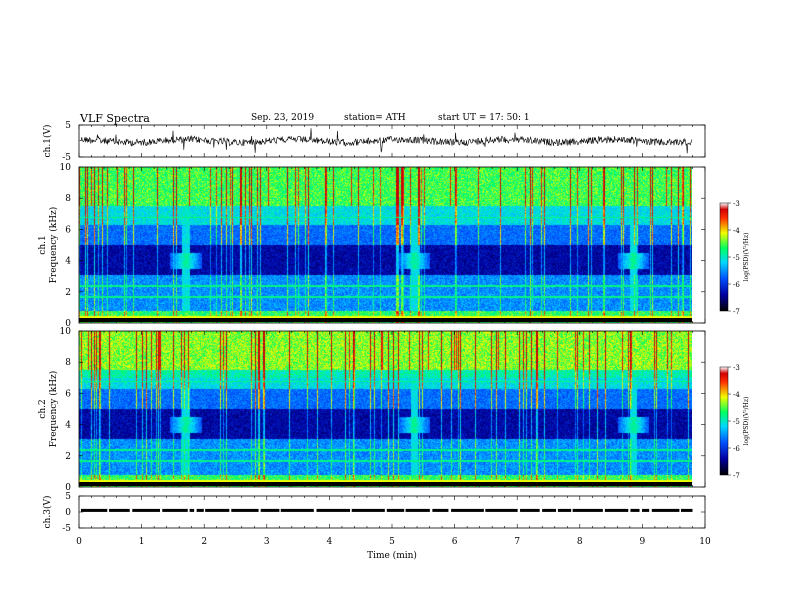 The width and height of the screenshot is (792, 612). What do you see at coordinates (705, 542) in the screenshot?
I see `x-tick-label: 10` at bounding box center [705, 542].